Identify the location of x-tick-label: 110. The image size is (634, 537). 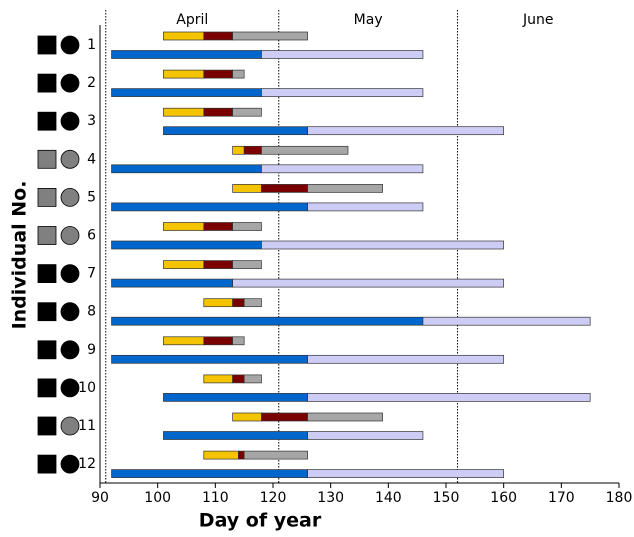
(215, 498).